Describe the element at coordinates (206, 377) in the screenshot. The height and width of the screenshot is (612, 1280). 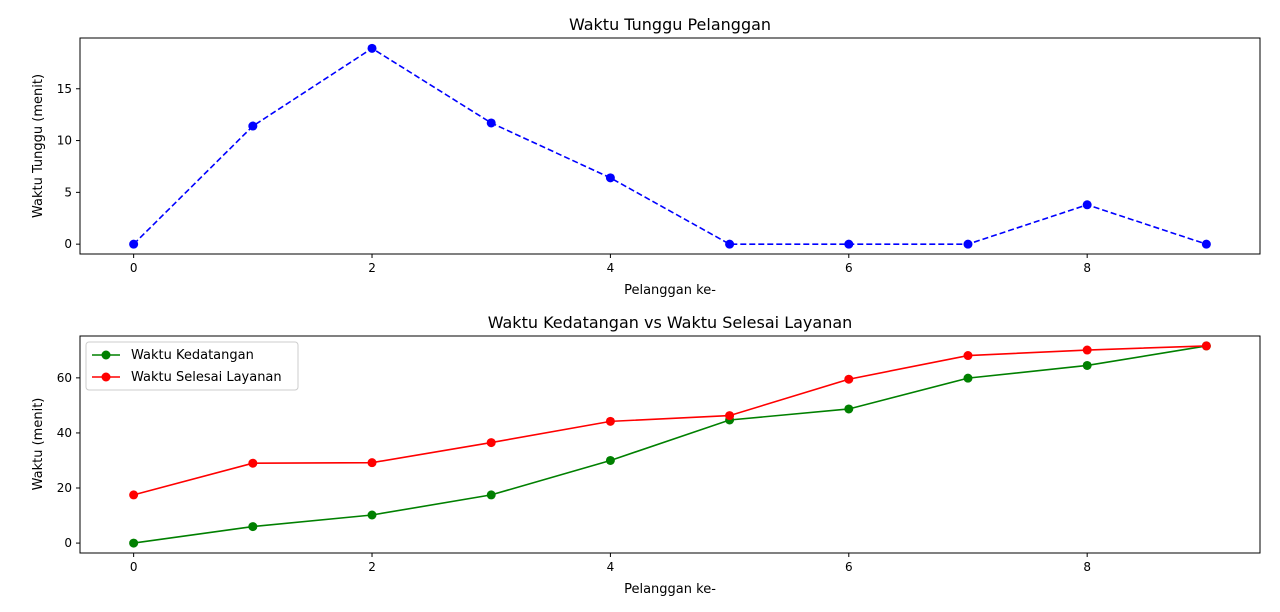
I see `legend-label-selesai: Waktu Selesai Layanan` at that location.